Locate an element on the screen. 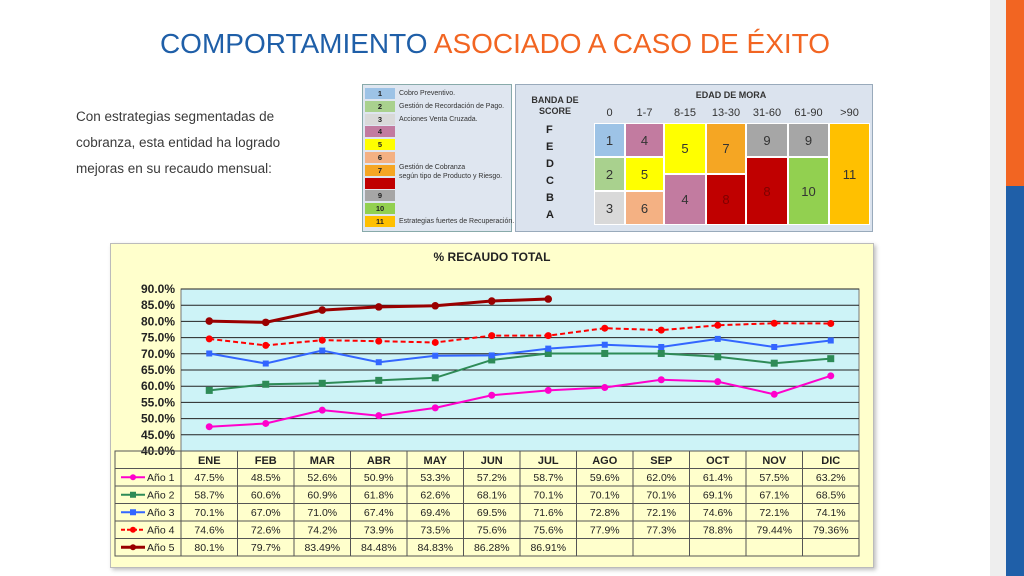 Image resolution: width=1024 pixels, height=576 pixels. data-label: 58.7% is located at coordinates (209, 496).